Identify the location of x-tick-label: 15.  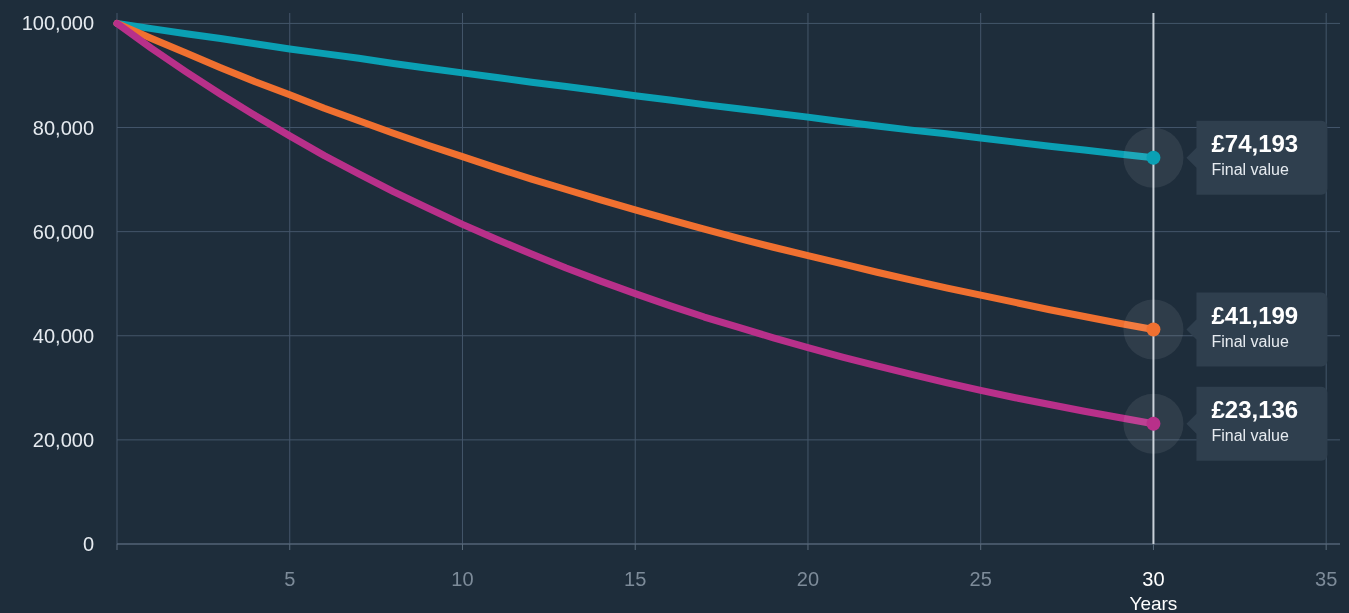
(635, 579).